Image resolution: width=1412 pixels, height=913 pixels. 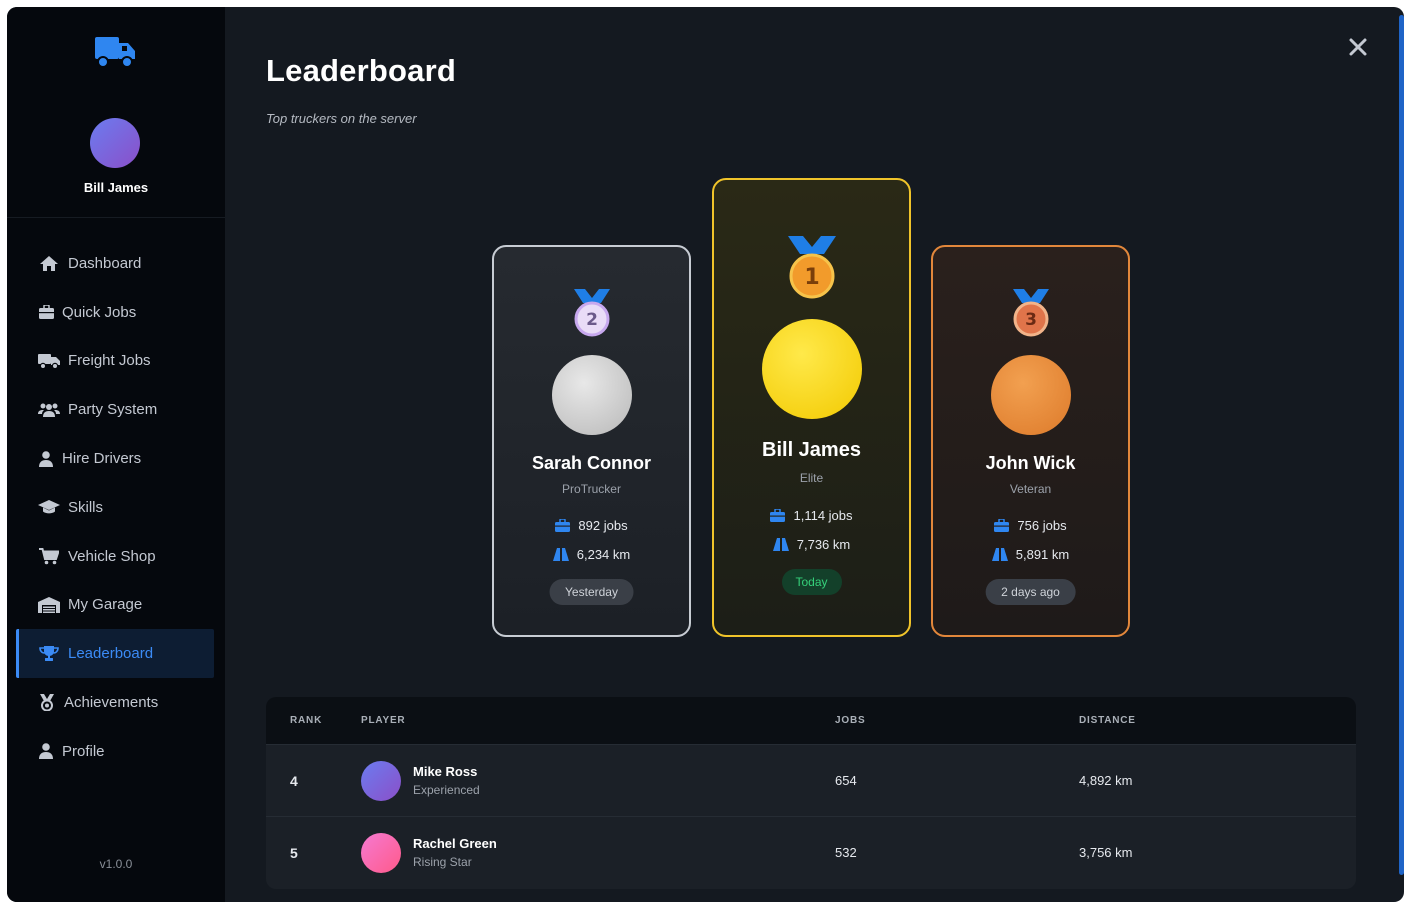 I want to click on distance-stat: 6,234 km, so click(x=591, y=554).